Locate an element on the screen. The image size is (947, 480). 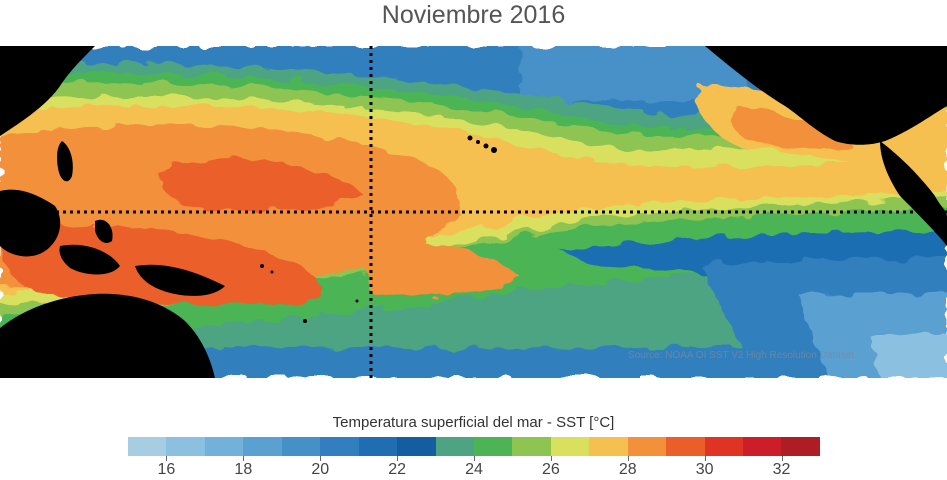
colorbar-tick-label: 26 is located at coordinates (550, 469).